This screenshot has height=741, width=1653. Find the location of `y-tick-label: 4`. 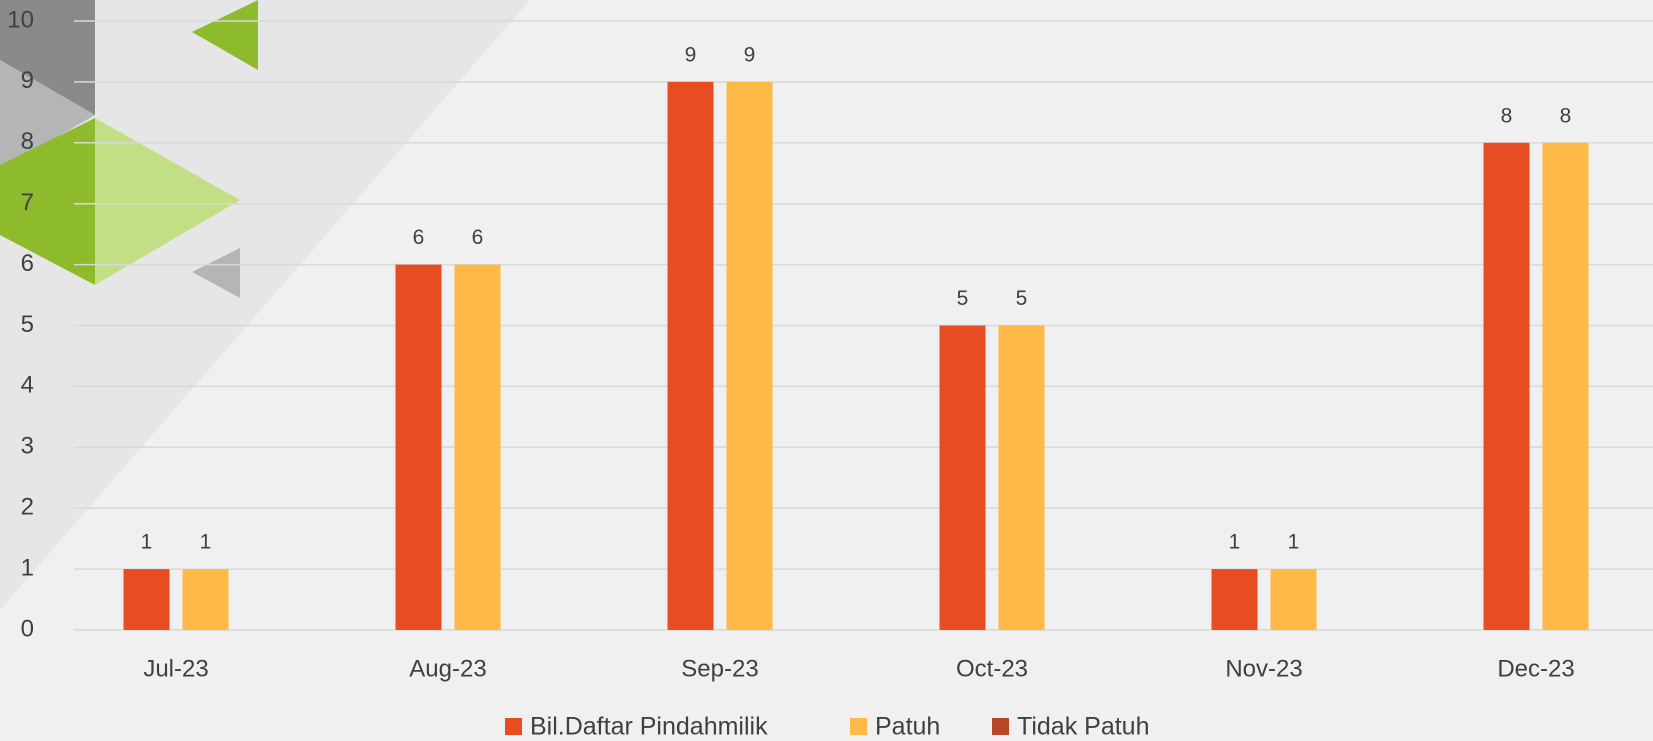

y-tick-label: 4 is located at coordinates (27, 385).